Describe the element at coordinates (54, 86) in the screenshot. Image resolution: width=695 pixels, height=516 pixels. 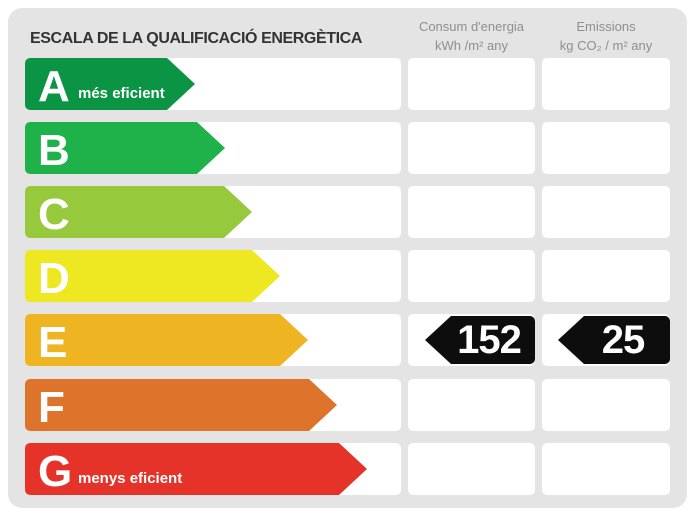
I see `grade-letter: A` at that location.